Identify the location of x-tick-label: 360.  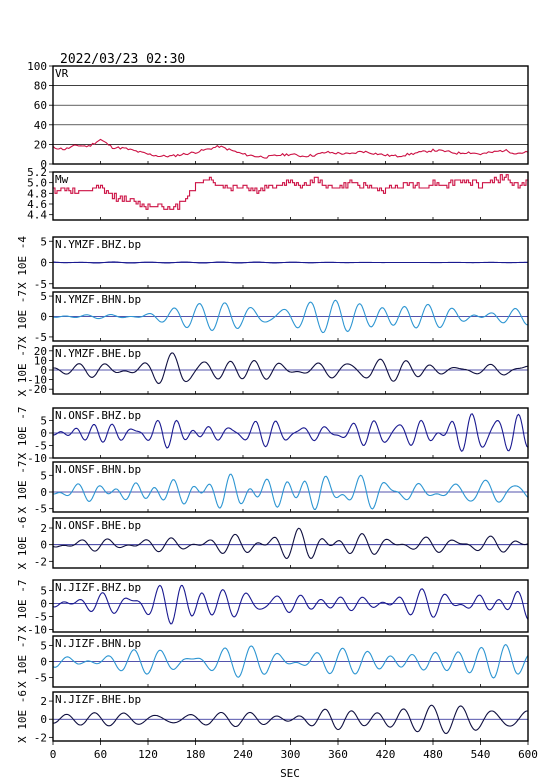
(338, 754).